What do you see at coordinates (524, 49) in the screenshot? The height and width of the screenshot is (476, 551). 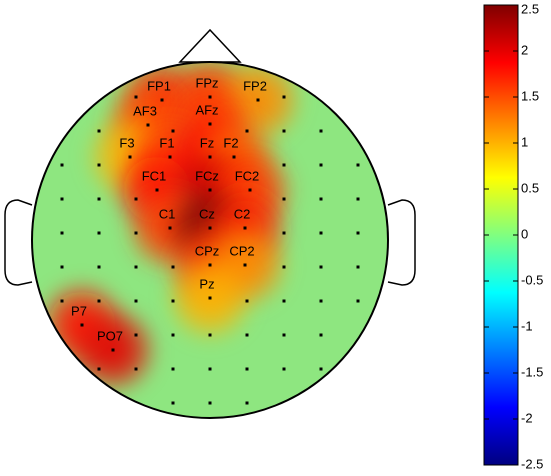 I see `colorbar-tick-label: 2` at bounding box center [524, 49].